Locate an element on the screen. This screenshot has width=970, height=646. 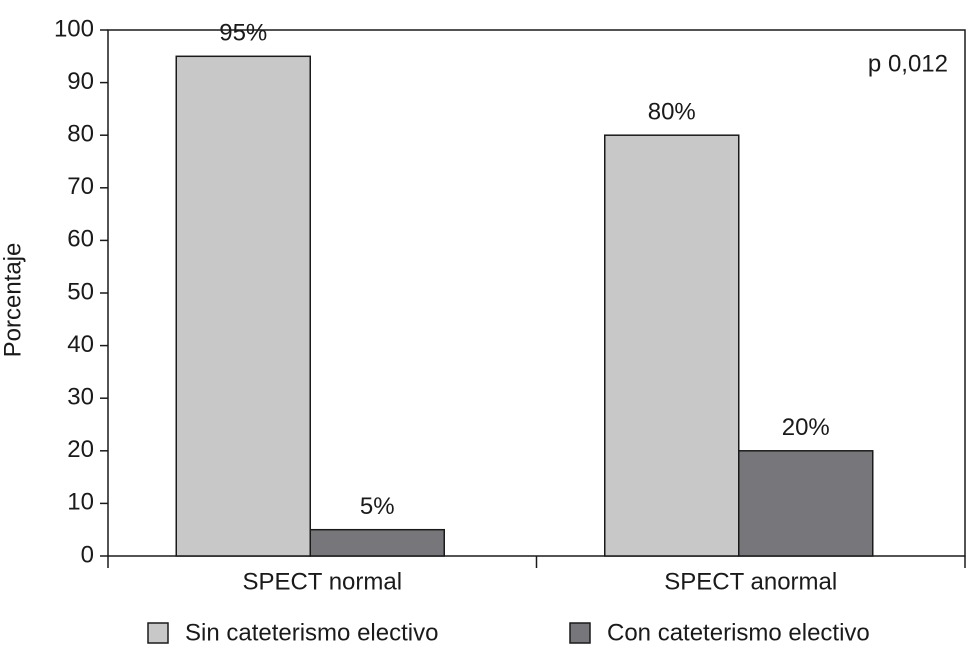
legend-label: Sin cateterismo electivo is located at coordinates (311, 632).